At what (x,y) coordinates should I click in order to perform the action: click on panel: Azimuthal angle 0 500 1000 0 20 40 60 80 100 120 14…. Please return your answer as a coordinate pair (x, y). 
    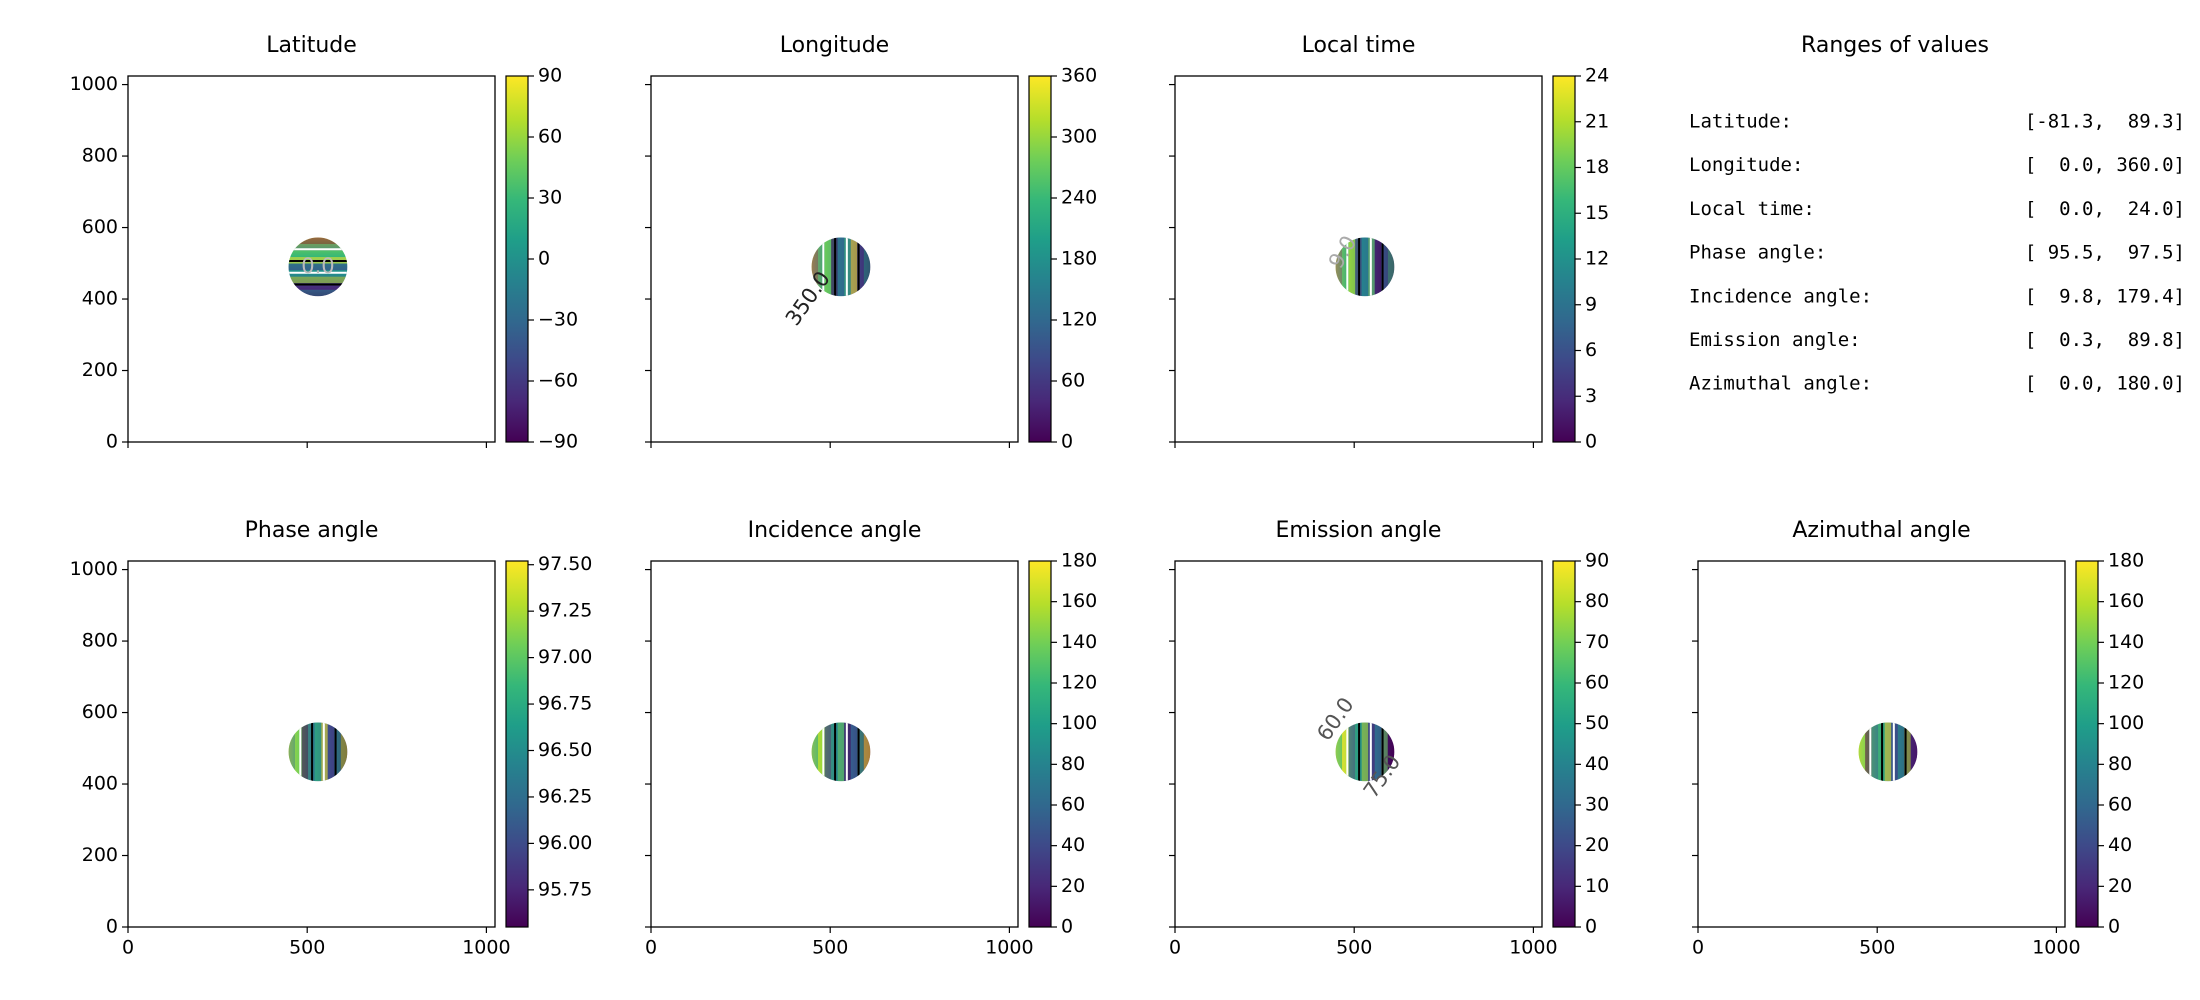
    Looking at the image, I should click on (1918, 738).